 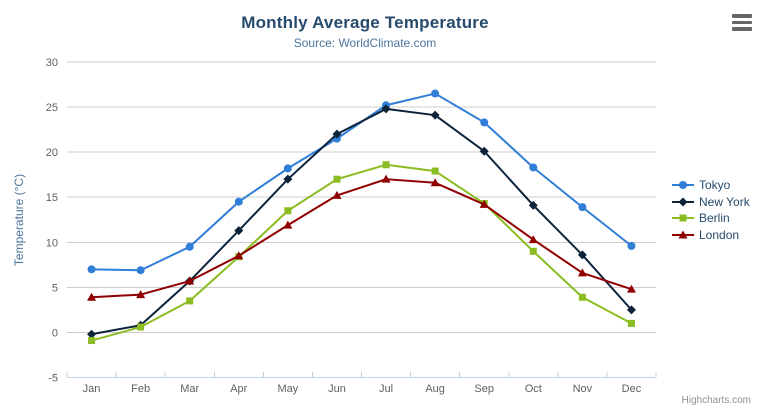 I want to click on y-axis-title: Temperature (°C), so click(x=19, y=220).